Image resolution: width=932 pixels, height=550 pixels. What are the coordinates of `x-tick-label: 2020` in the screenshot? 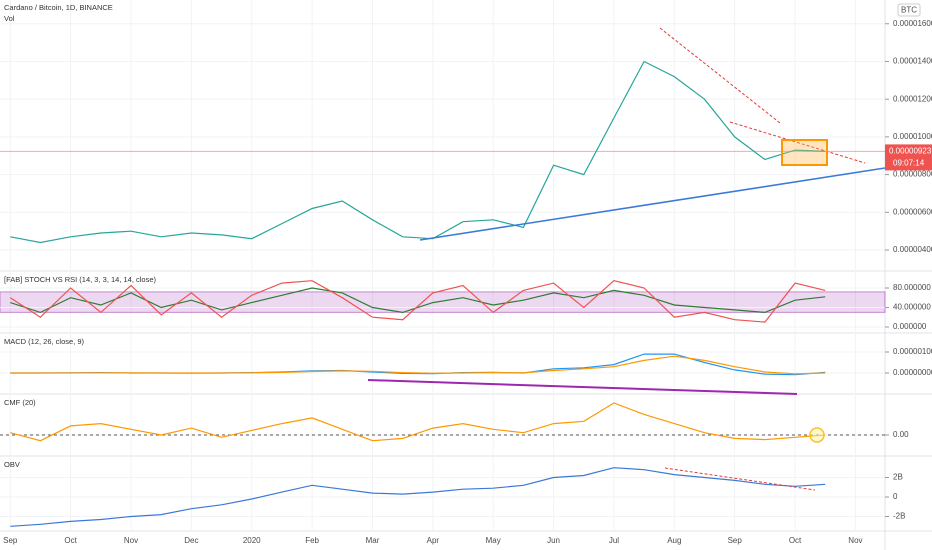 It's located at (252, 540).